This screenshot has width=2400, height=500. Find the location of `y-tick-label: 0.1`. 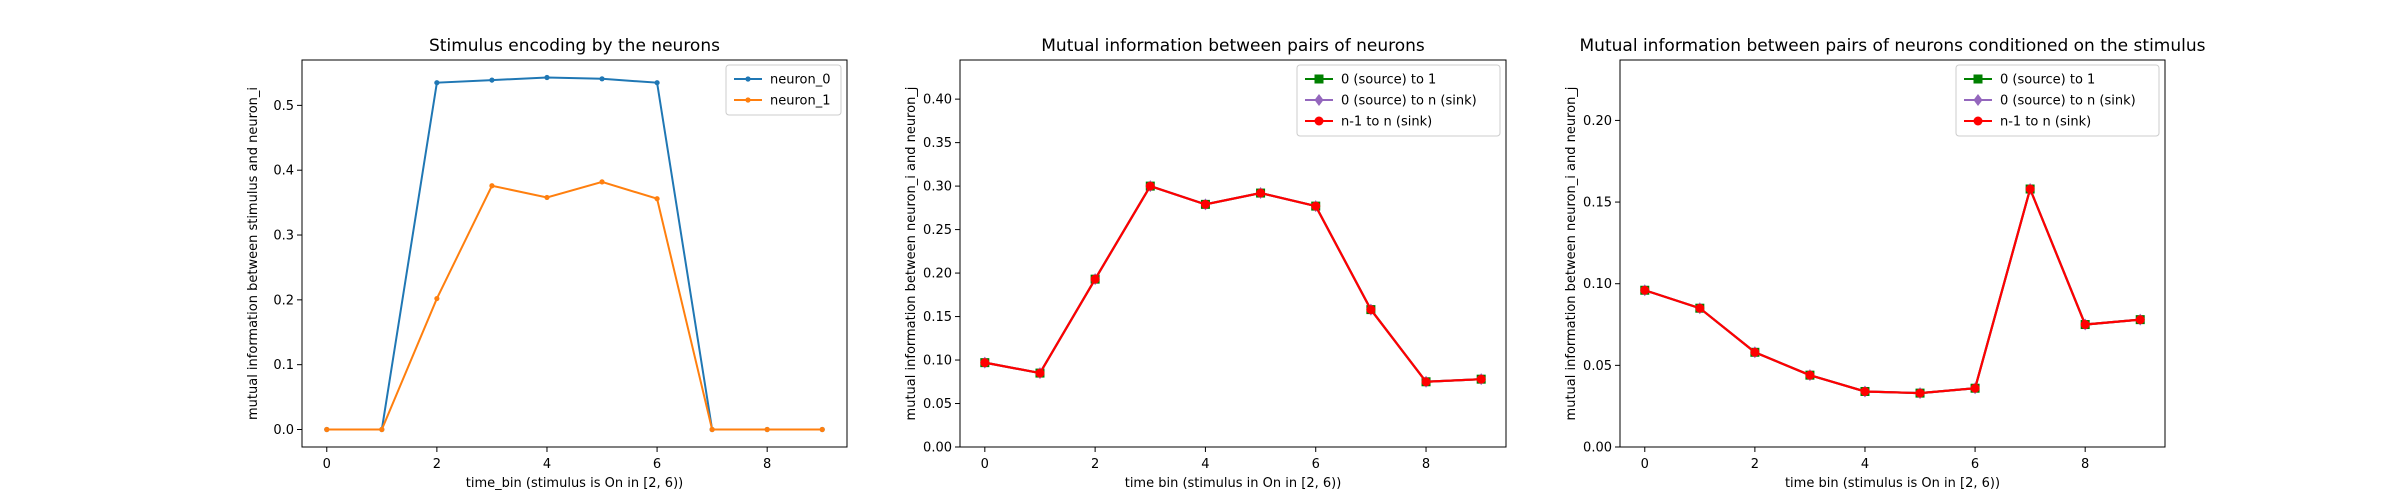

y-tick-label: 0.1 is located at coordinates (283, 365).